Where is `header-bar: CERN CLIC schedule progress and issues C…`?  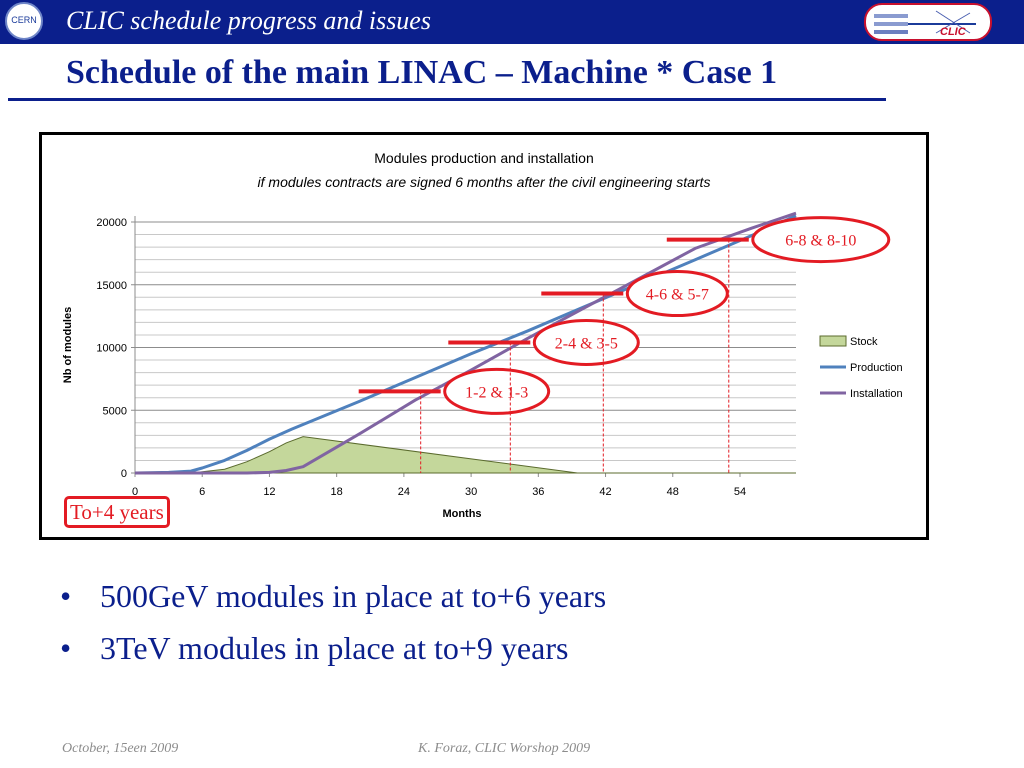
header-bar: CERN CLIC schedule progress and issues C… is located at coordinates (512, 22).